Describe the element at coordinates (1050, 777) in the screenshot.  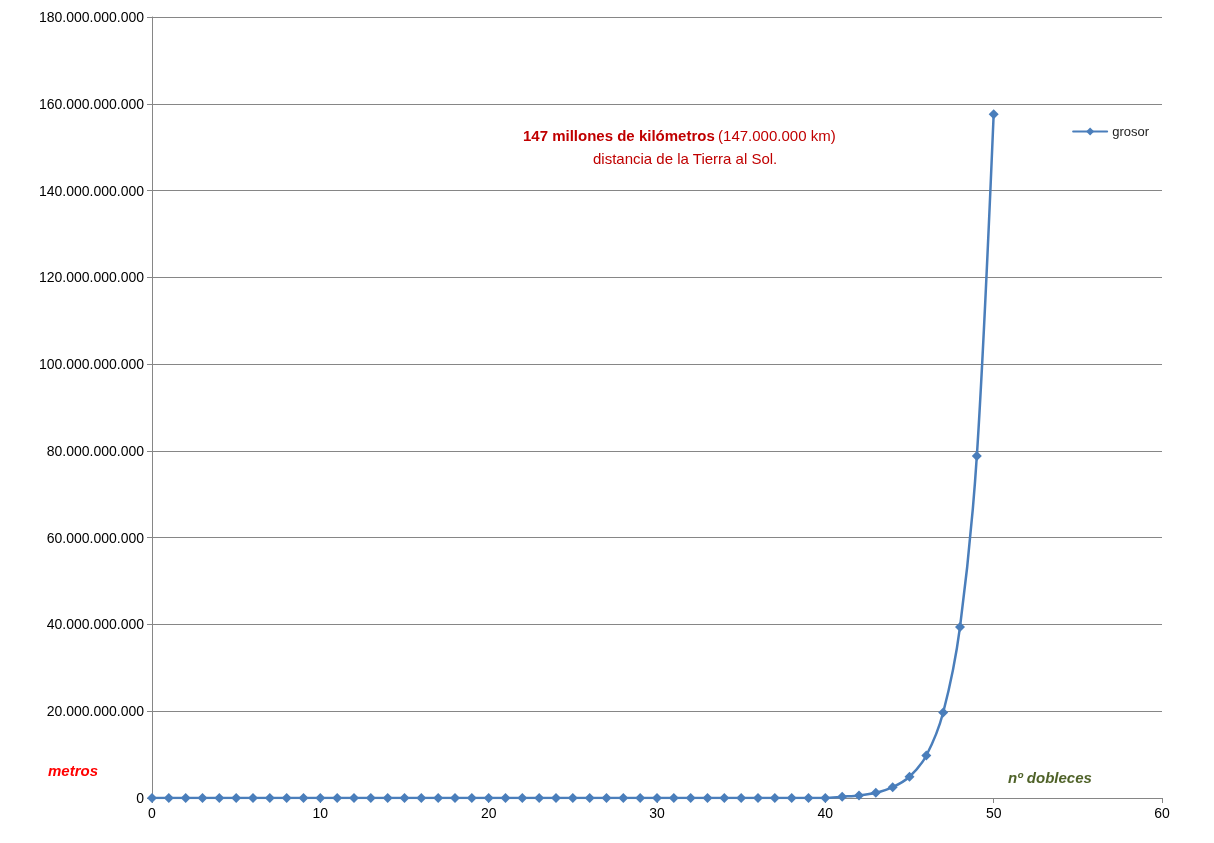
I see `x-axis-title: nº dobleces` at that location.